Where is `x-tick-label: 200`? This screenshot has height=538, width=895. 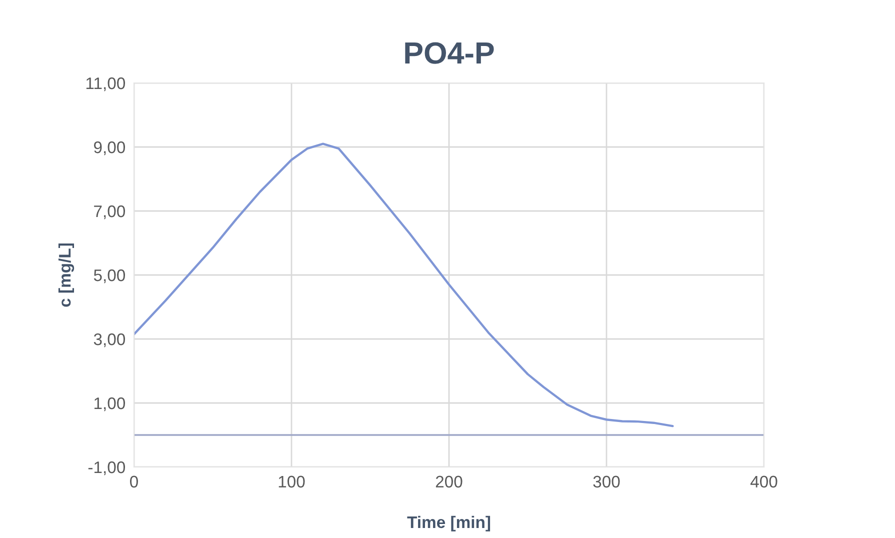
x-tick-label: 200 is located at coordinates (449, 482).